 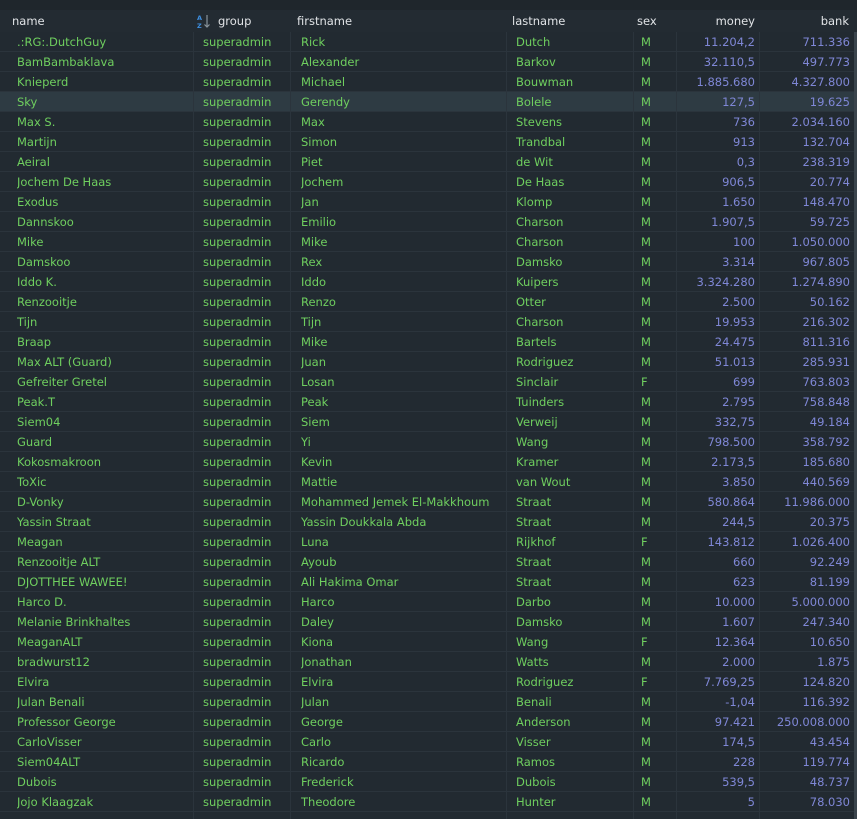 I want to click on table-row: Tijn superadmin Tijn Charson M 19.953 216.302, so click(x=428, y=322).